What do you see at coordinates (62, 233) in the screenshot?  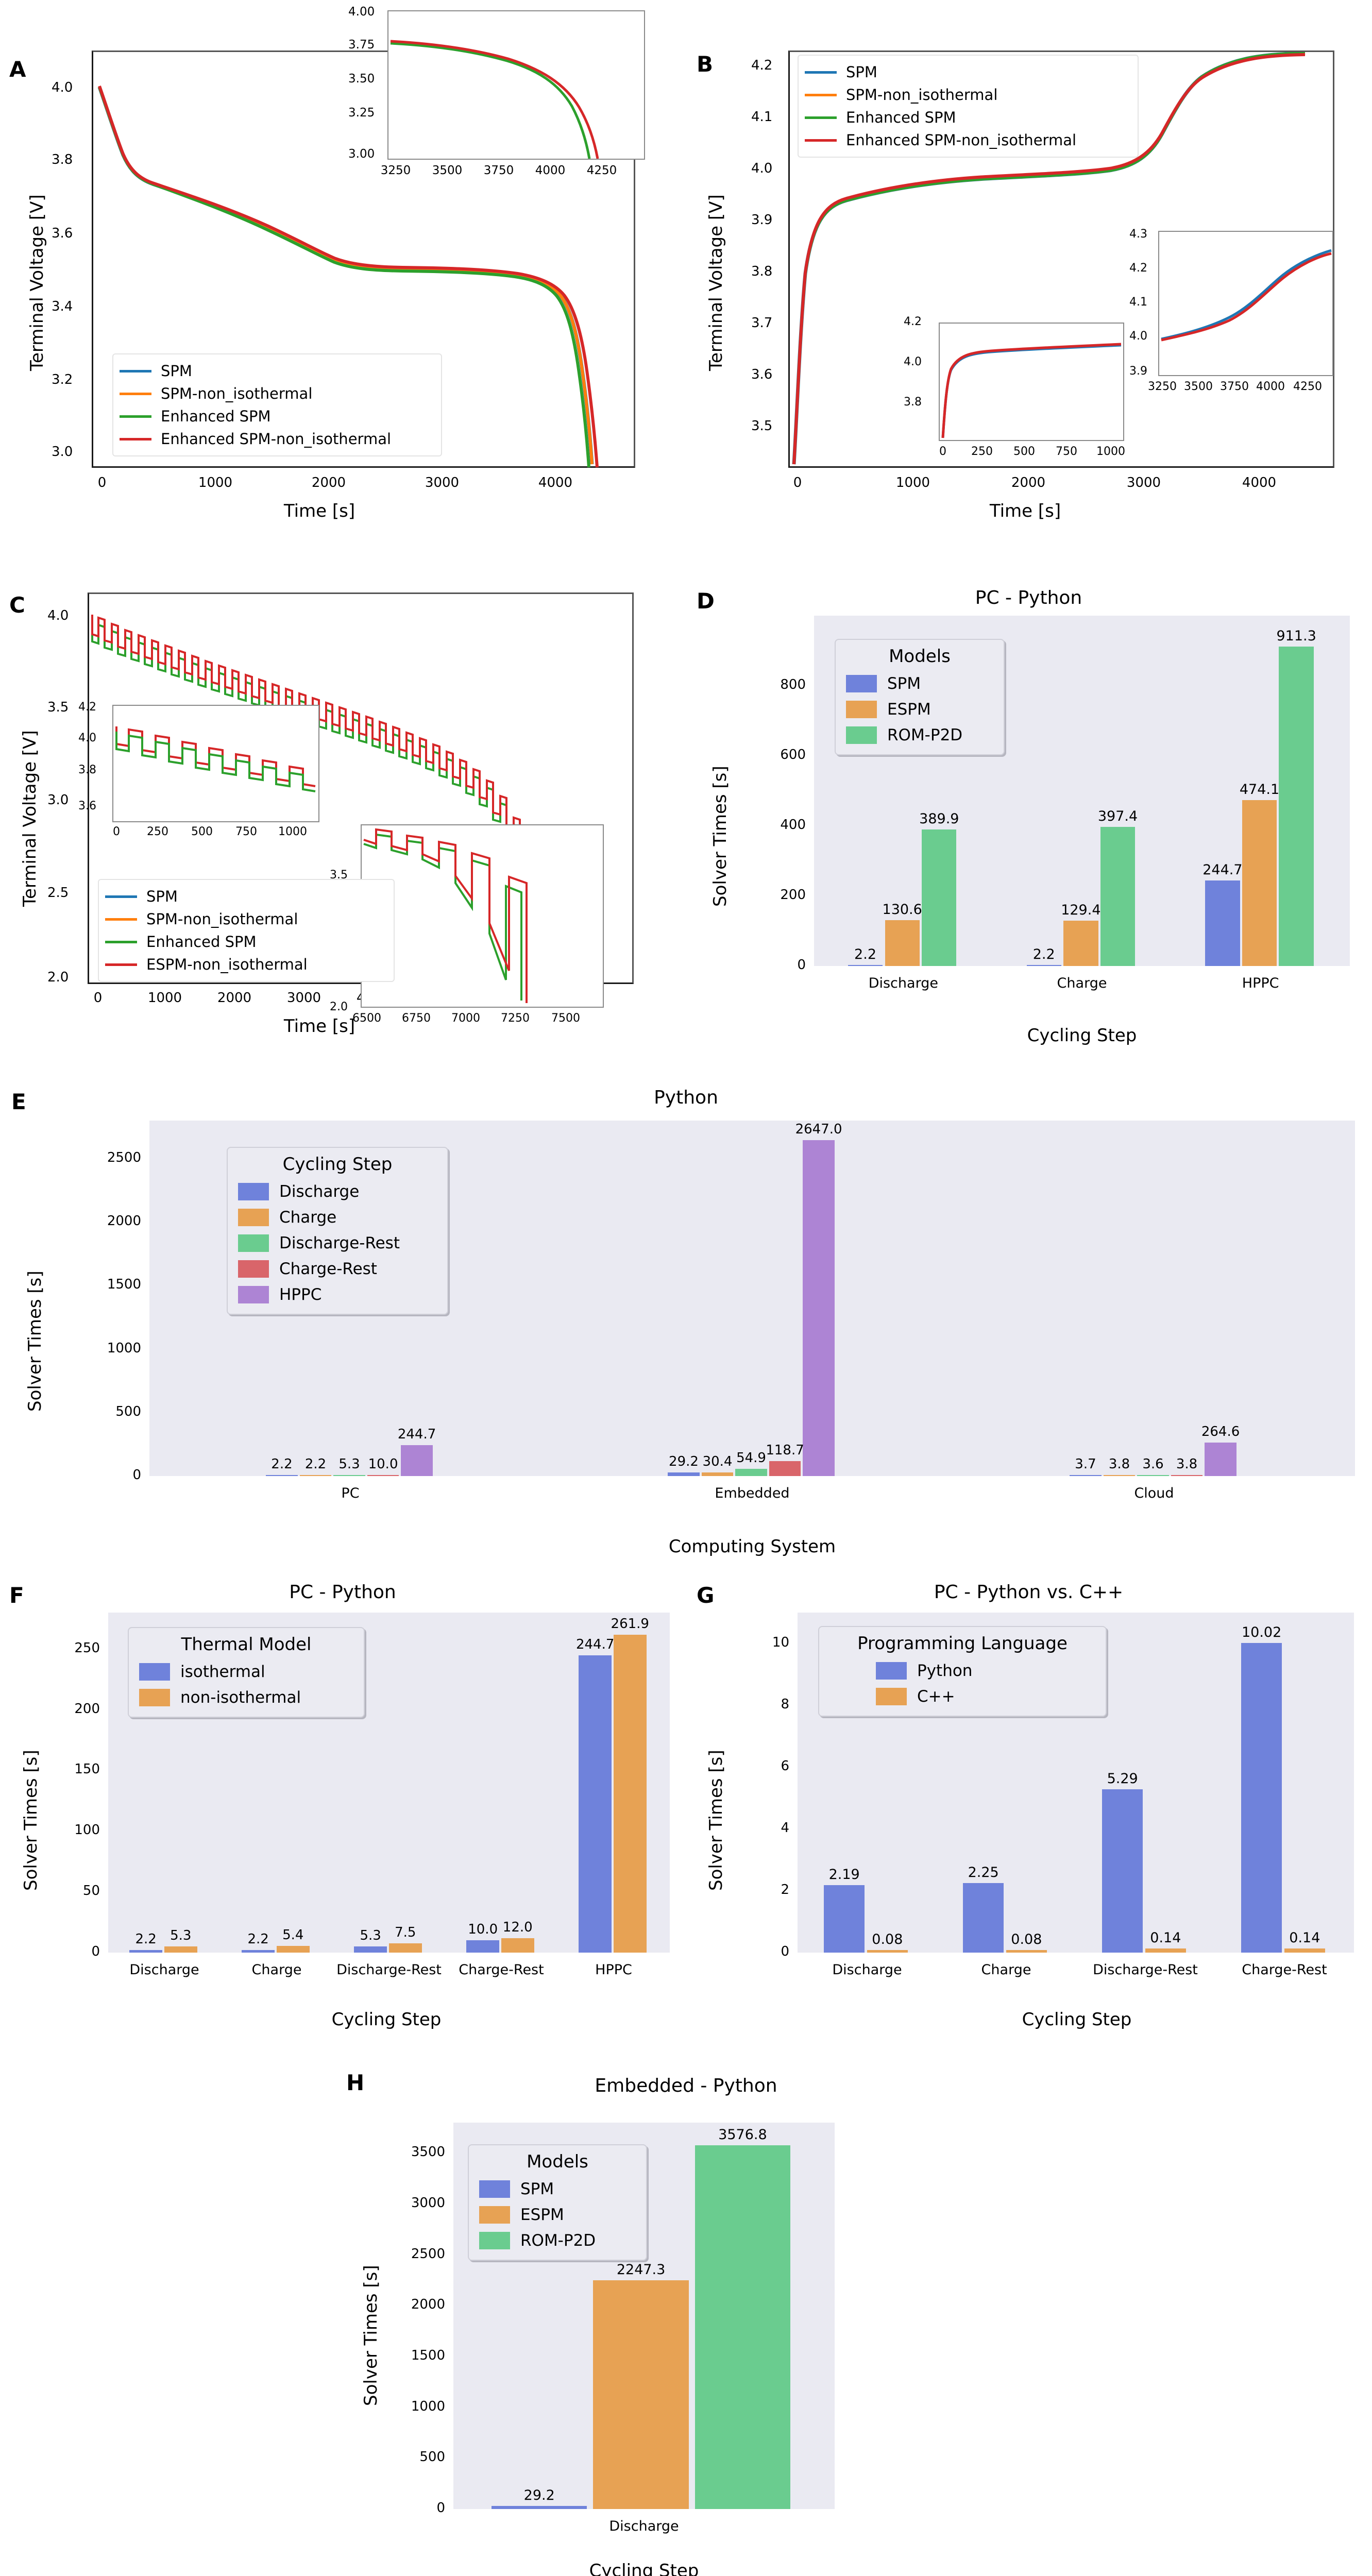 I see `panel-a-ytick: 3.6` at bounding box center [62, 233].